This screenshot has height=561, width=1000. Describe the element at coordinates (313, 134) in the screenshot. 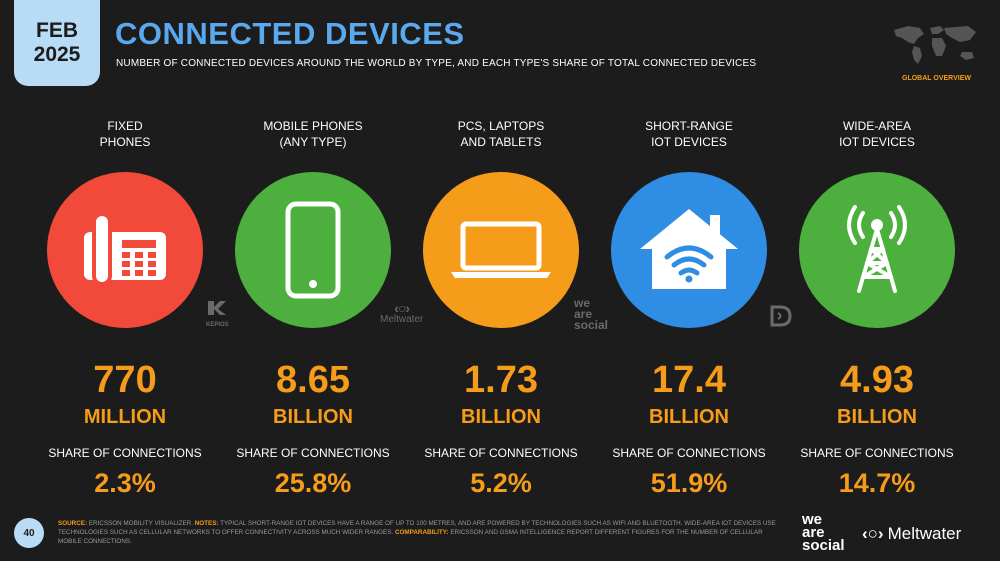

I see `category-label: MOBILE PHONES (ANY TYPE)` at that location.